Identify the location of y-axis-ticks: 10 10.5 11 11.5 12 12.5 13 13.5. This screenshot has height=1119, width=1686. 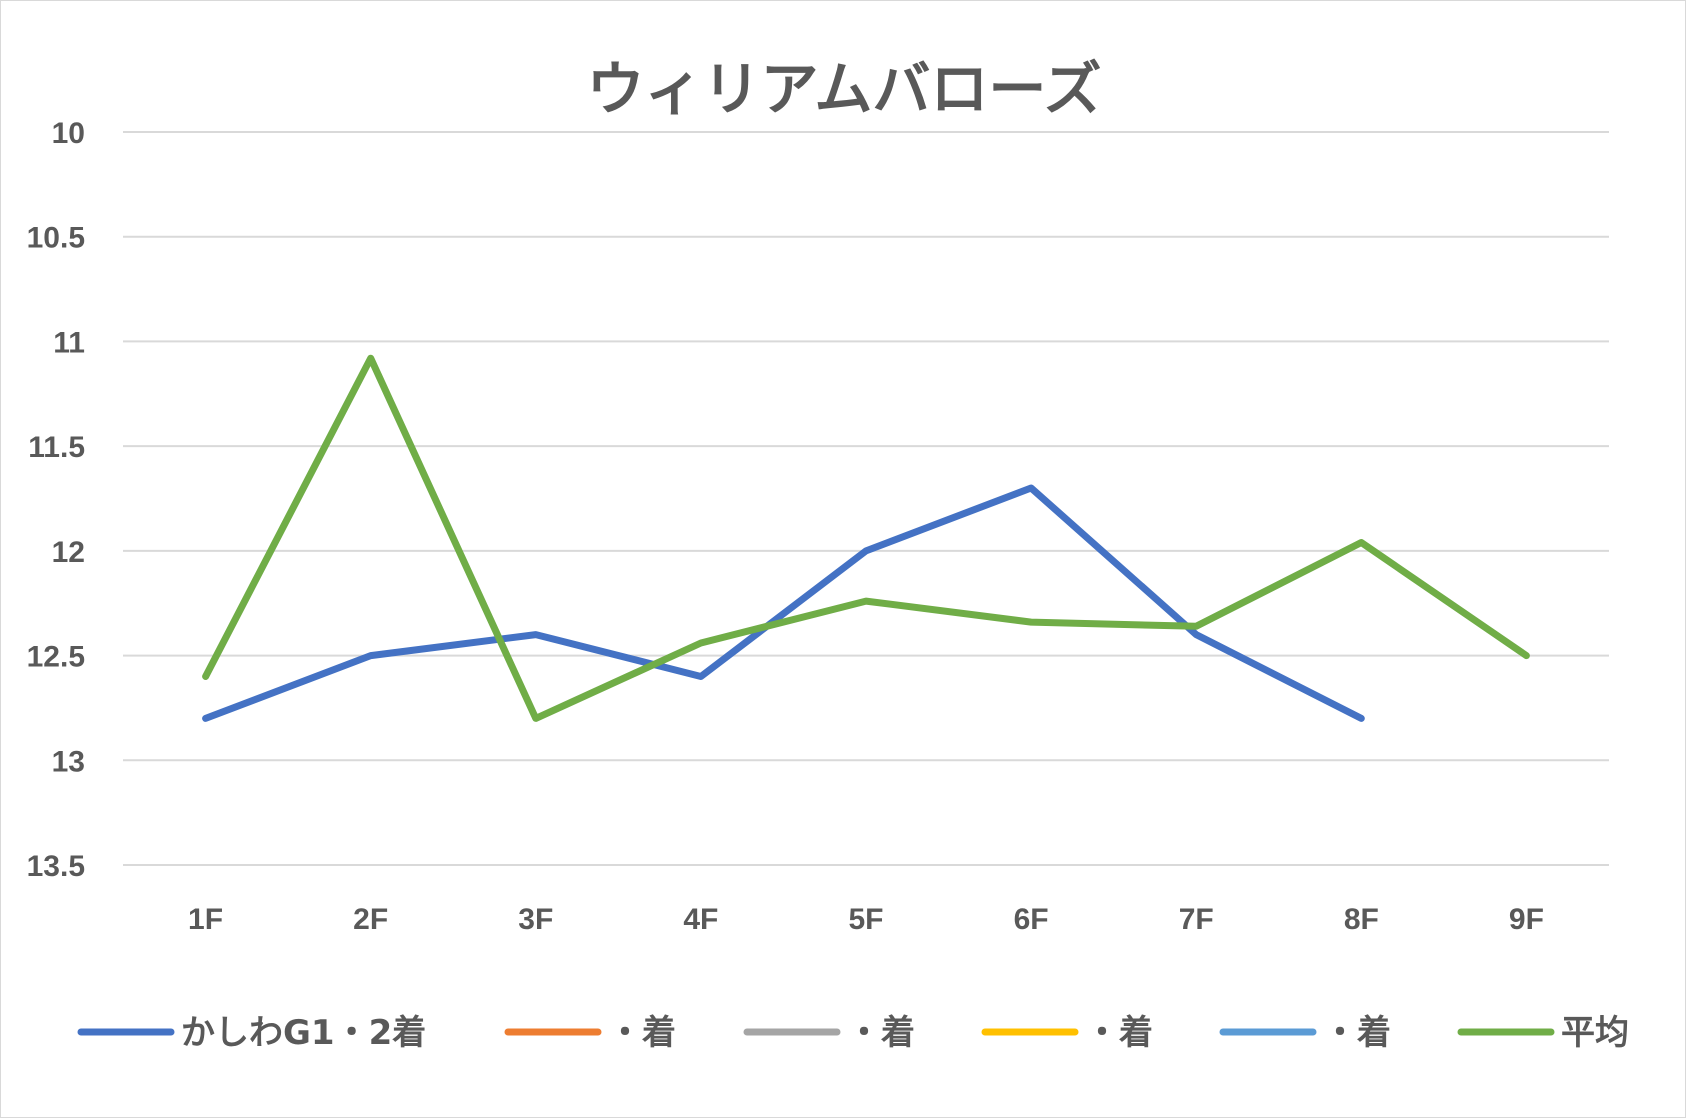
(56, 500).